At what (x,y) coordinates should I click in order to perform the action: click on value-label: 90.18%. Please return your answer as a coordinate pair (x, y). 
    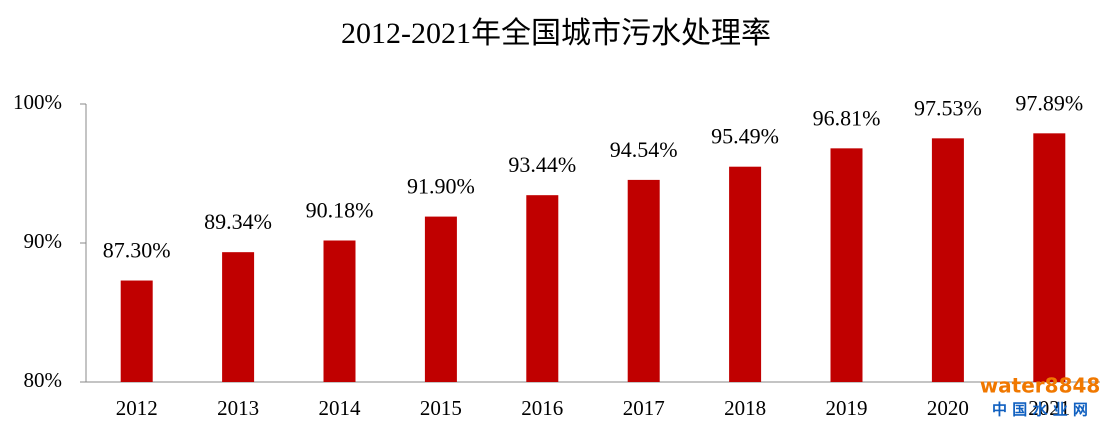
    Looking at the image, I should click on (340, 210).